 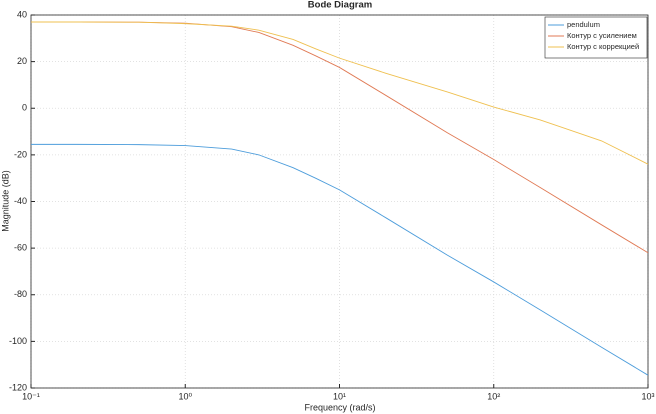 I want to click on legend-label: Контур с усилением, so click(x=602, y=35).